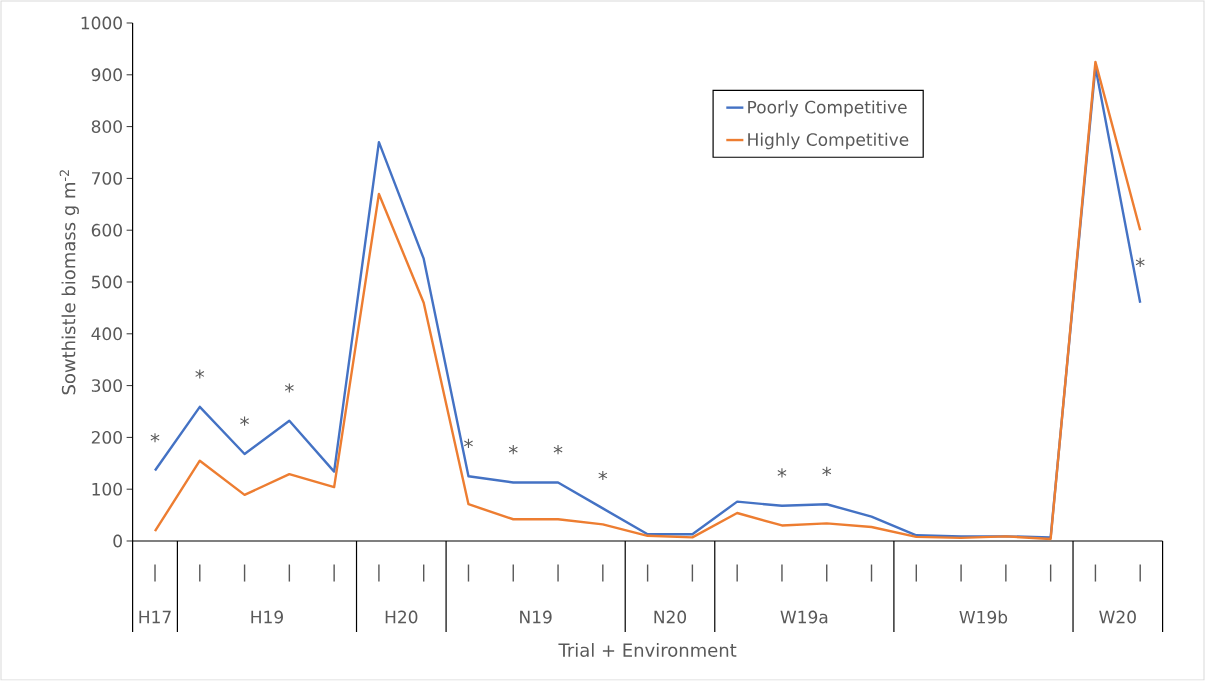 The image size is (1205, 681). I want to click on text: H19, so click(267, 617).